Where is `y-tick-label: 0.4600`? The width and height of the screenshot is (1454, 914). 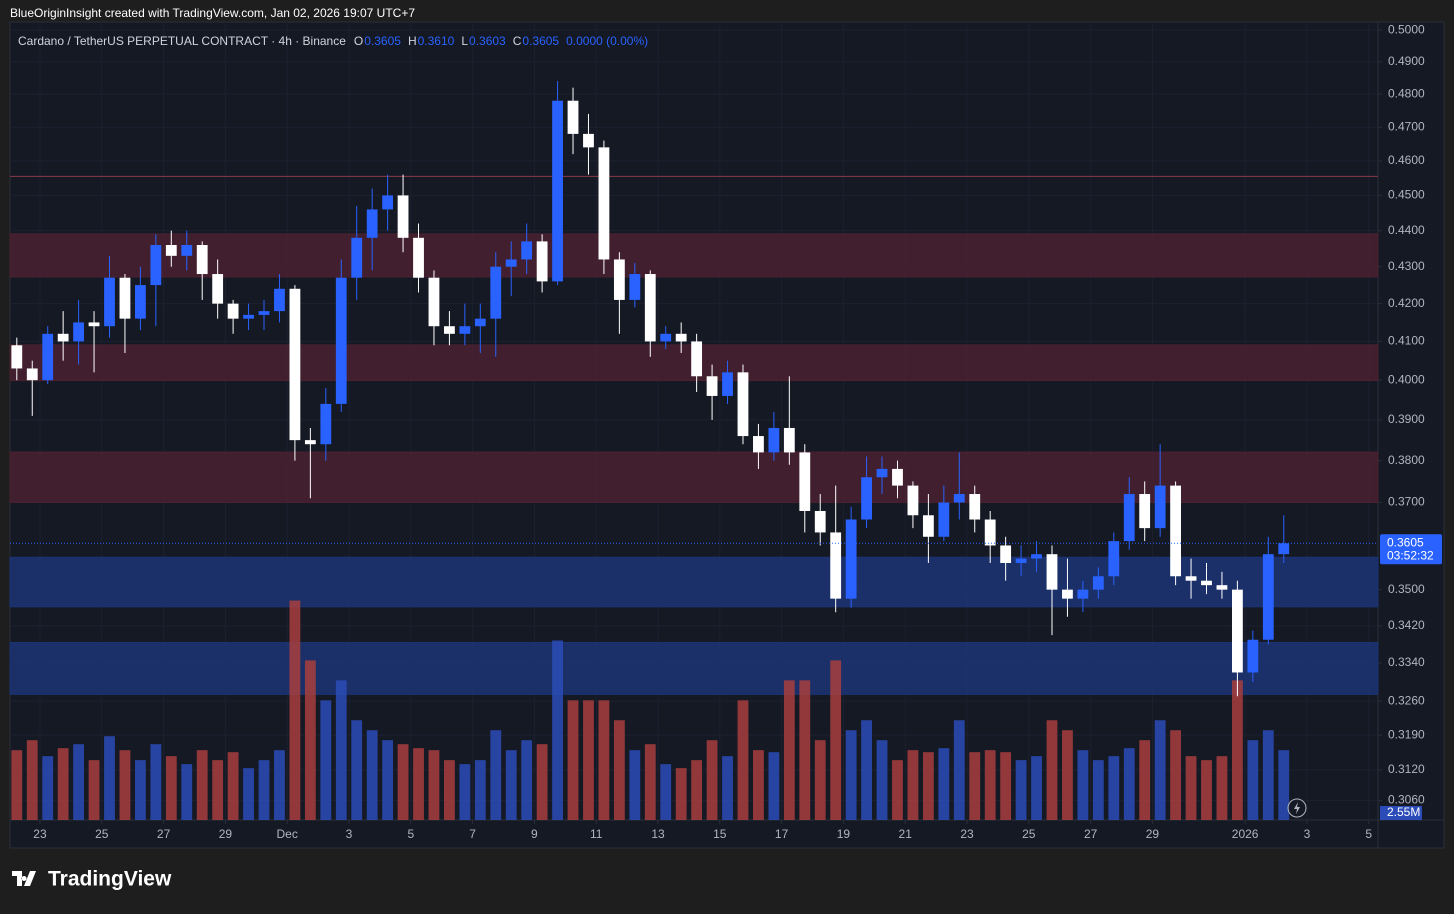
y-tick-label: 0.4600 is located at coordinates (1406, 160).